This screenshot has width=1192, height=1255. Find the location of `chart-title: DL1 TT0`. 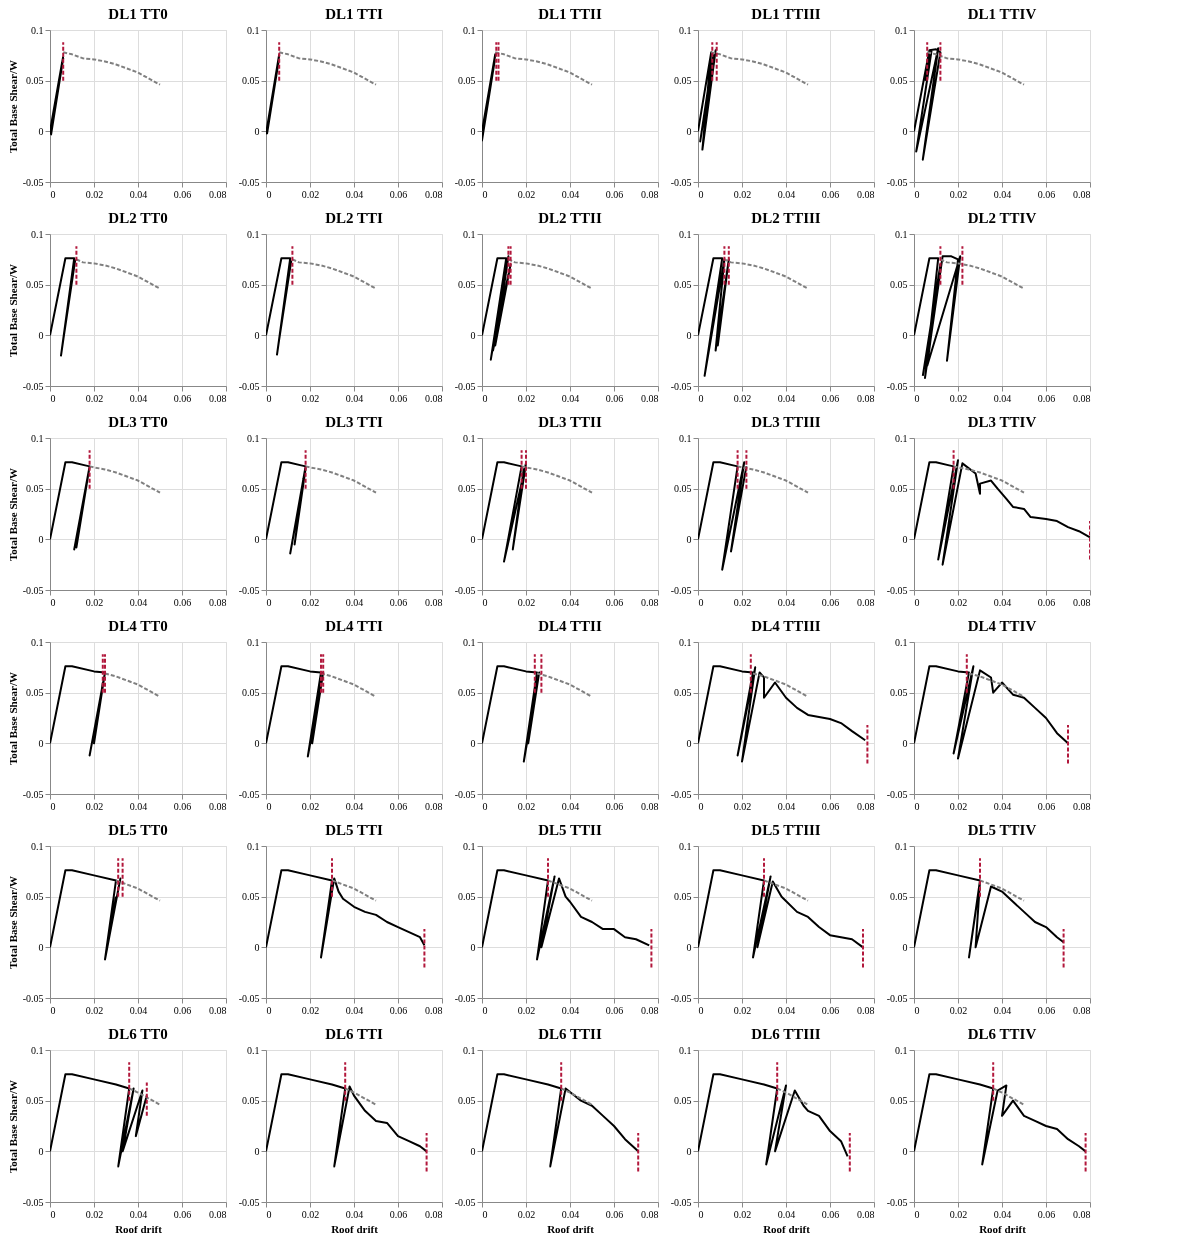

chart-title: DL1 TT0 is located at coordinates (138, 14).